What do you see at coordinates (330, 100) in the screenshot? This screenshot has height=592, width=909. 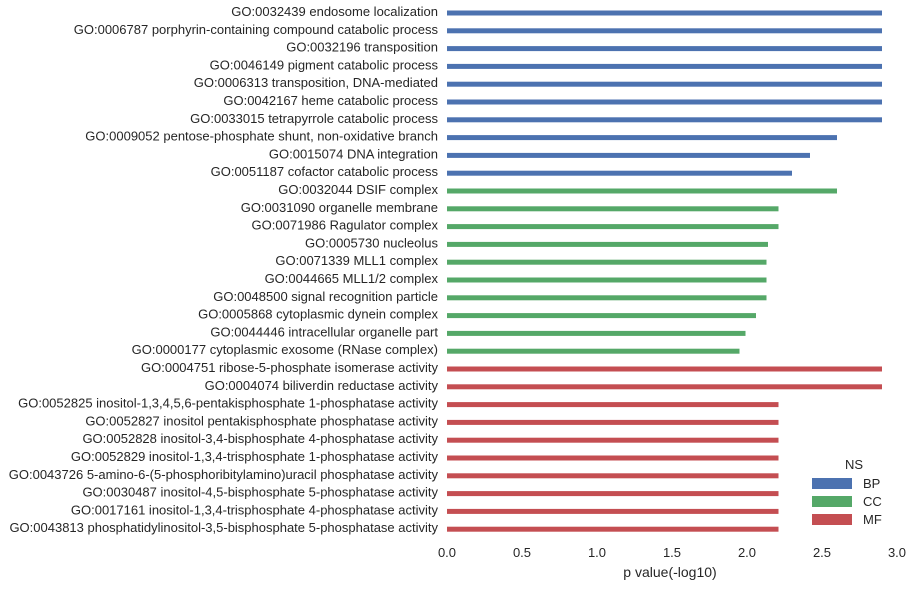 I see `category-label: GO:0042167 heme catabolic process` at bounding box center [330, 100].